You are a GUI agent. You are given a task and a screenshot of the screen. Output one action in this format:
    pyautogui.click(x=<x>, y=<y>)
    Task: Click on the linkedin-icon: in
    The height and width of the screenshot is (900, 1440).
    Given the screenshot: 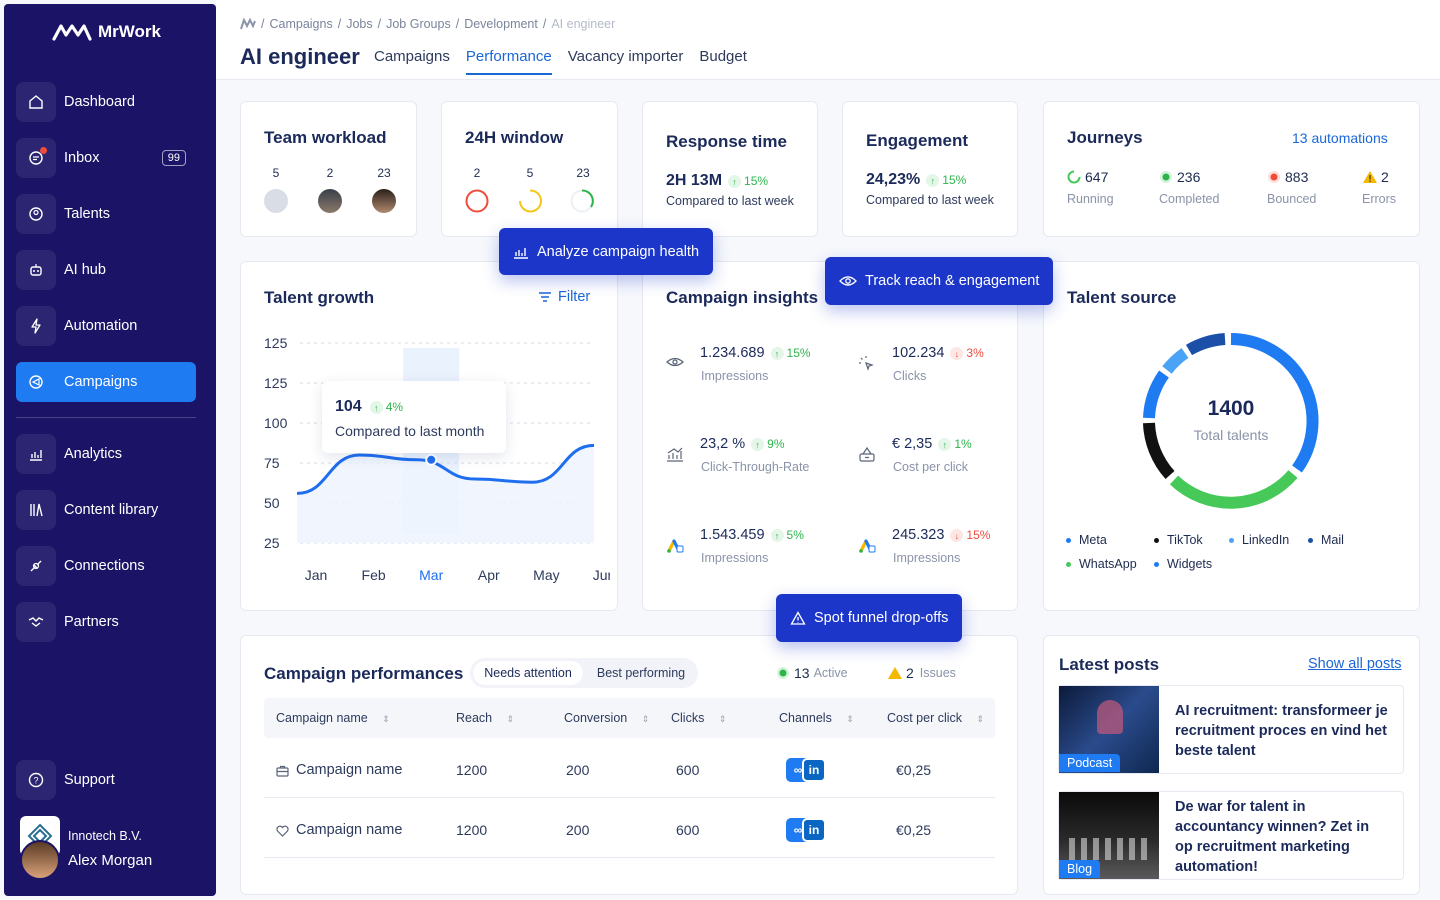 What is the action you would take?
    pyautogui.click(x=814, y=770)
    